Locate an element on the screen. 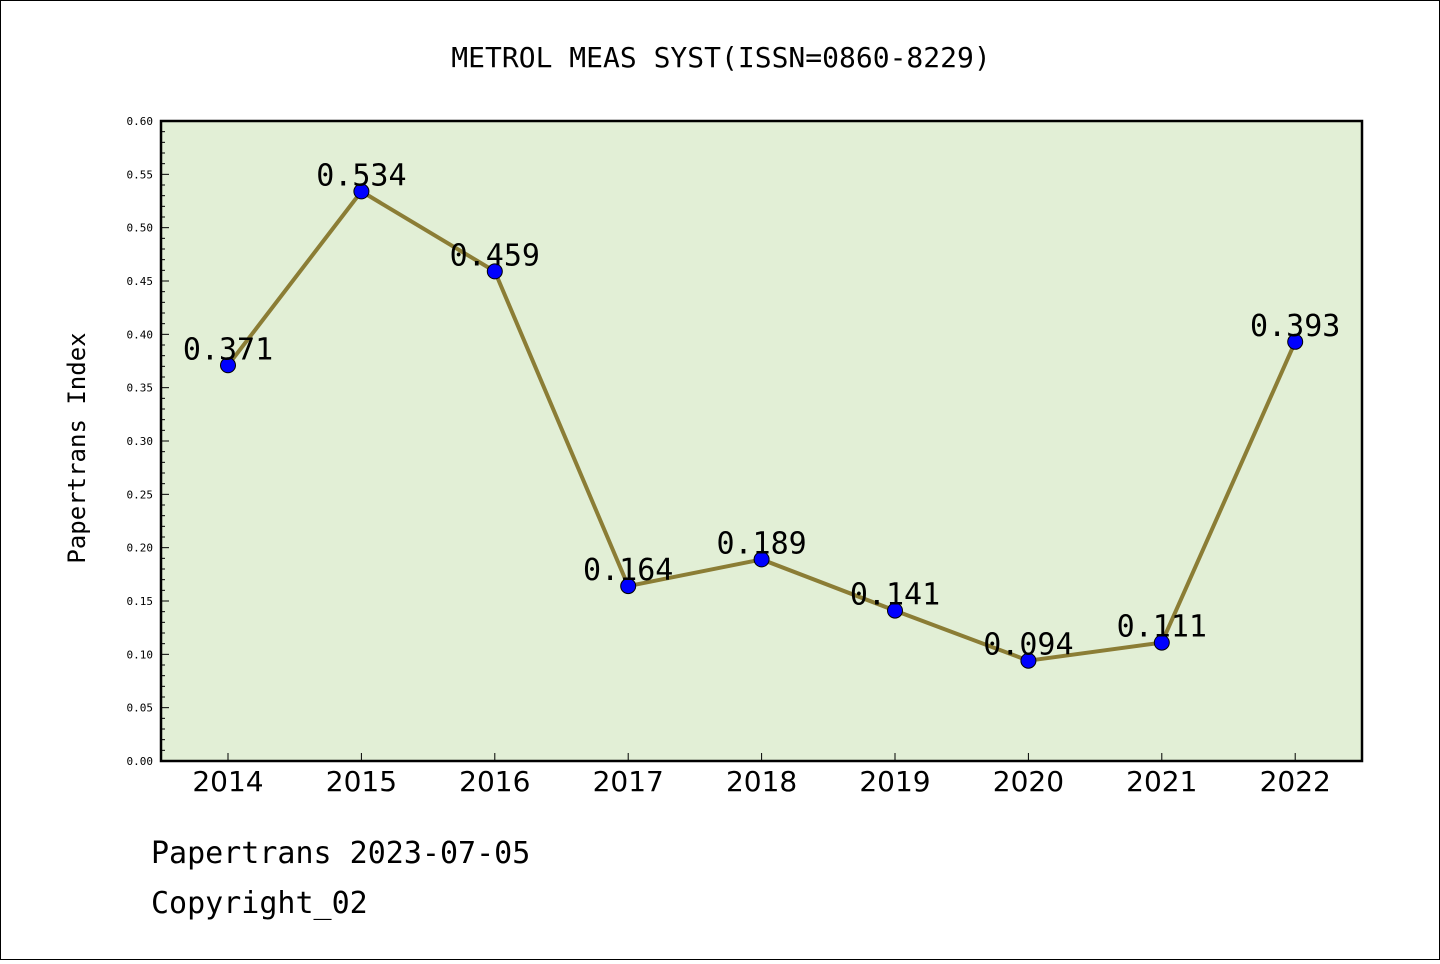 The image size is (1440, 964). y-axis-label: Papertrans Index is located at coordinates (77, 447).